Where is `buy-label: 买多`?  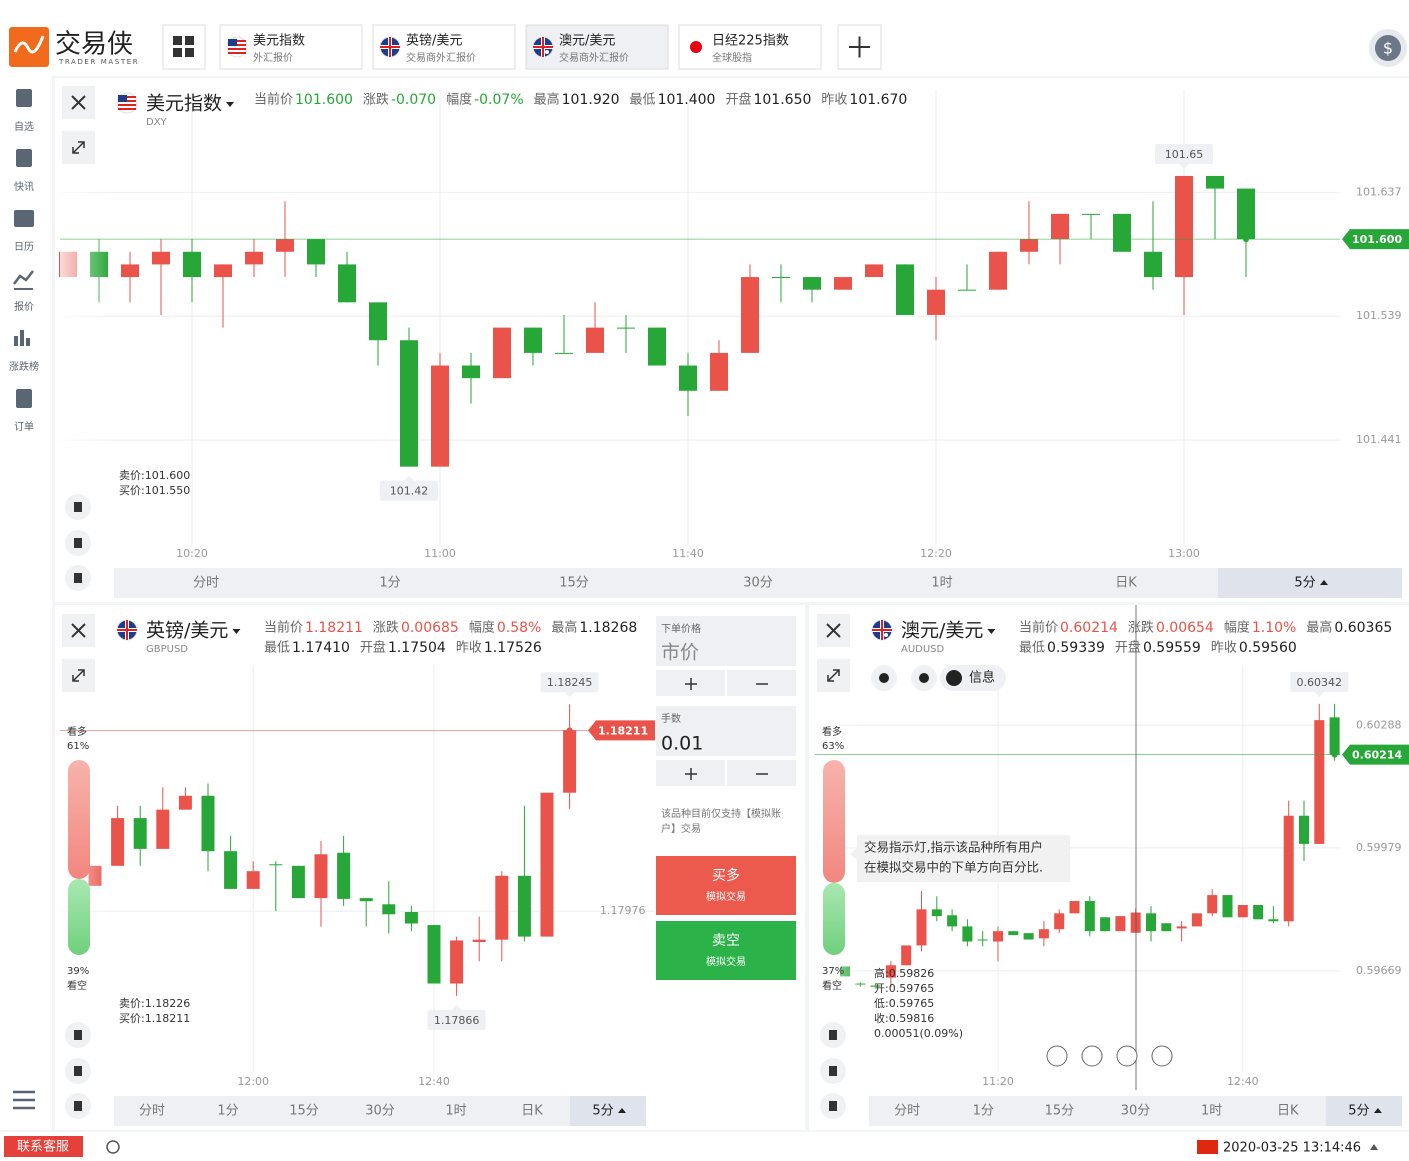
buy-label: 买多 is located at coordinates (726, 875).